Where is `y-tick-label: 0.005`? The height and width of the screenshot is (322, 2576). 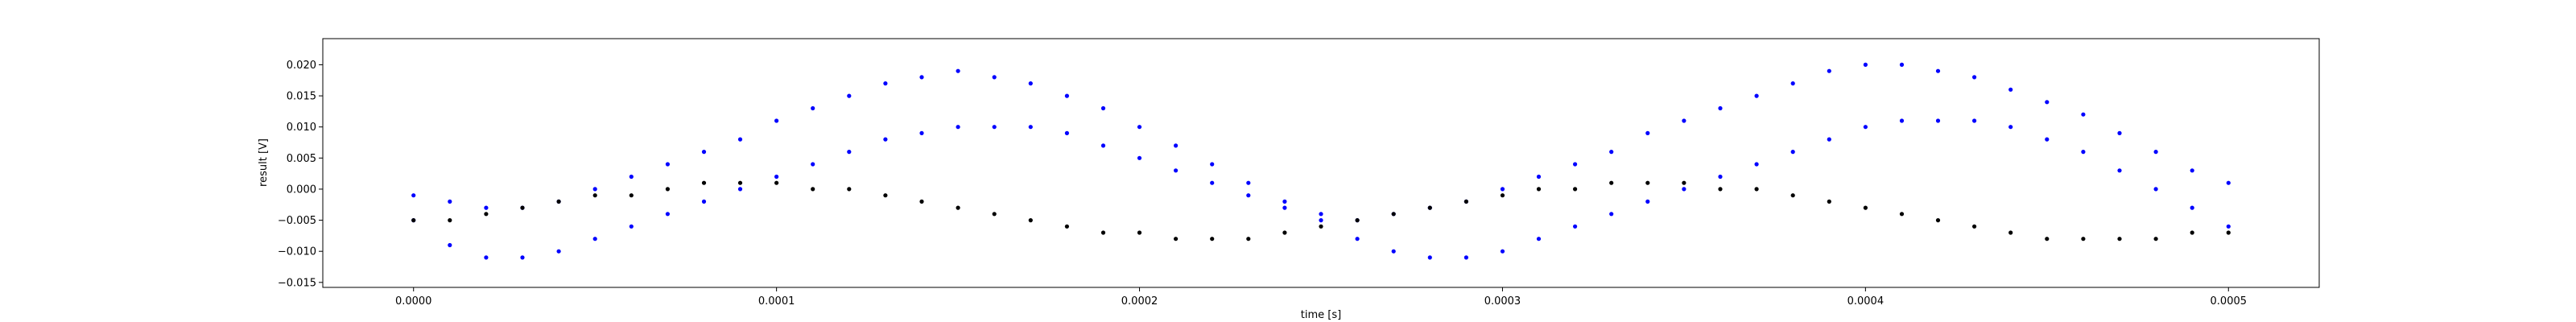 y-tick-label: 0.005 is located at coordinates (301, 159).